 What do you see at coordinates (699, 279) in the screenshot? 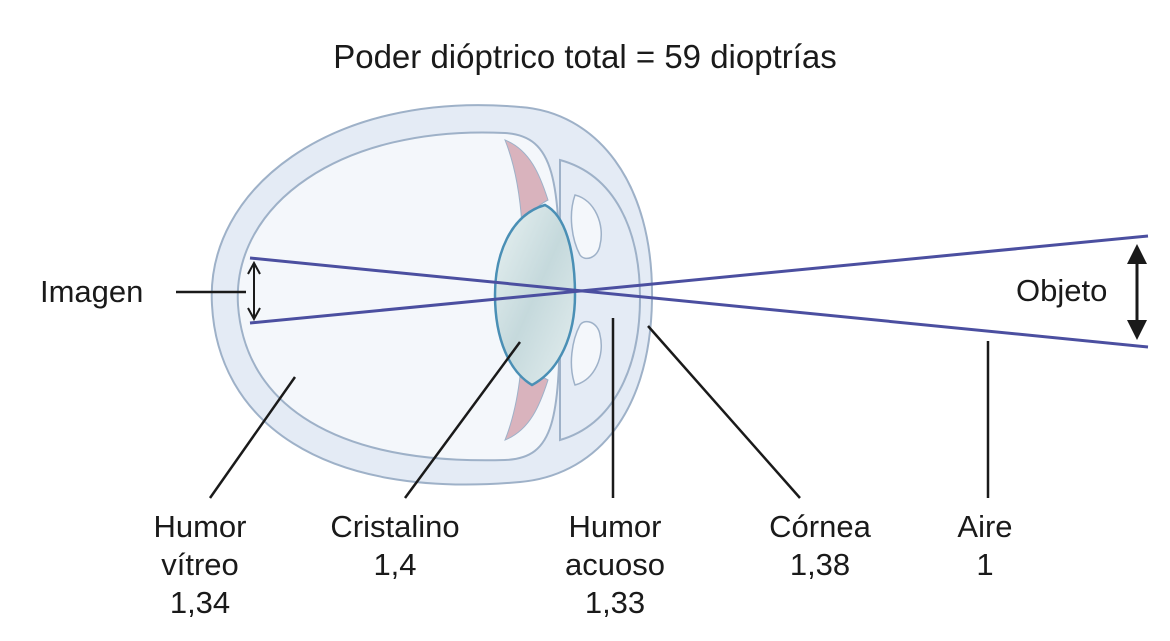
I see `ray-upper` at bounding box center [699, 279].